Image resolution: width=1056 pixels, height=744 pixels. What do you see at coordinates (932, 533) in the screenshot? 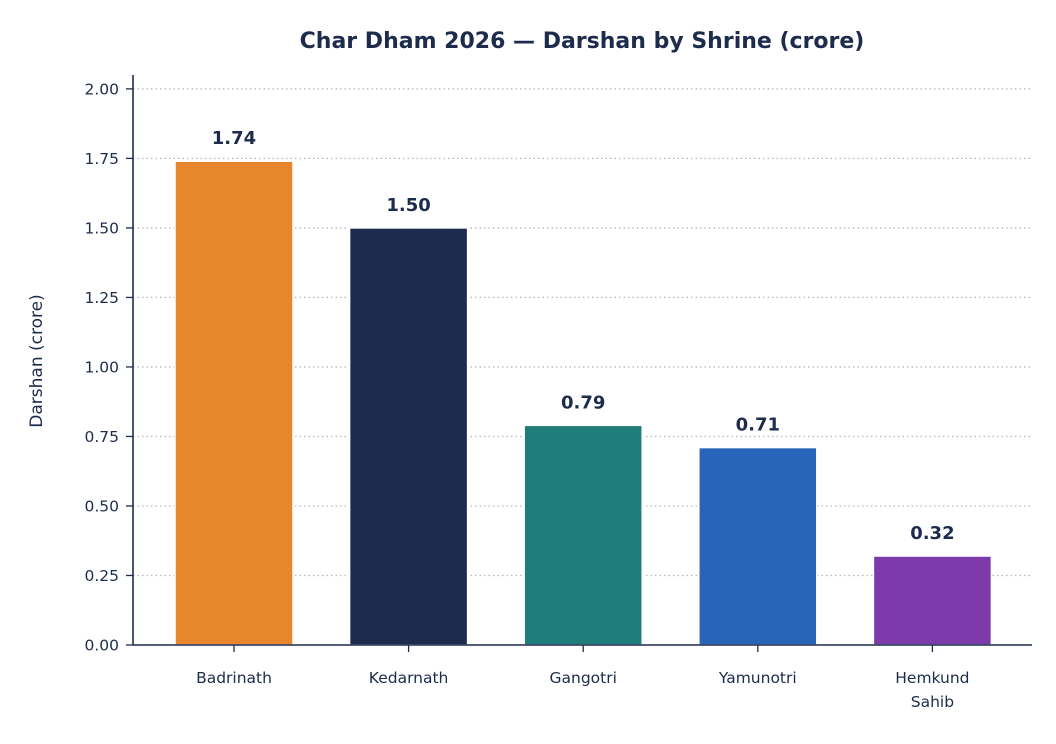
I see `value-label: 0.32` at bounding box center [932, 533].